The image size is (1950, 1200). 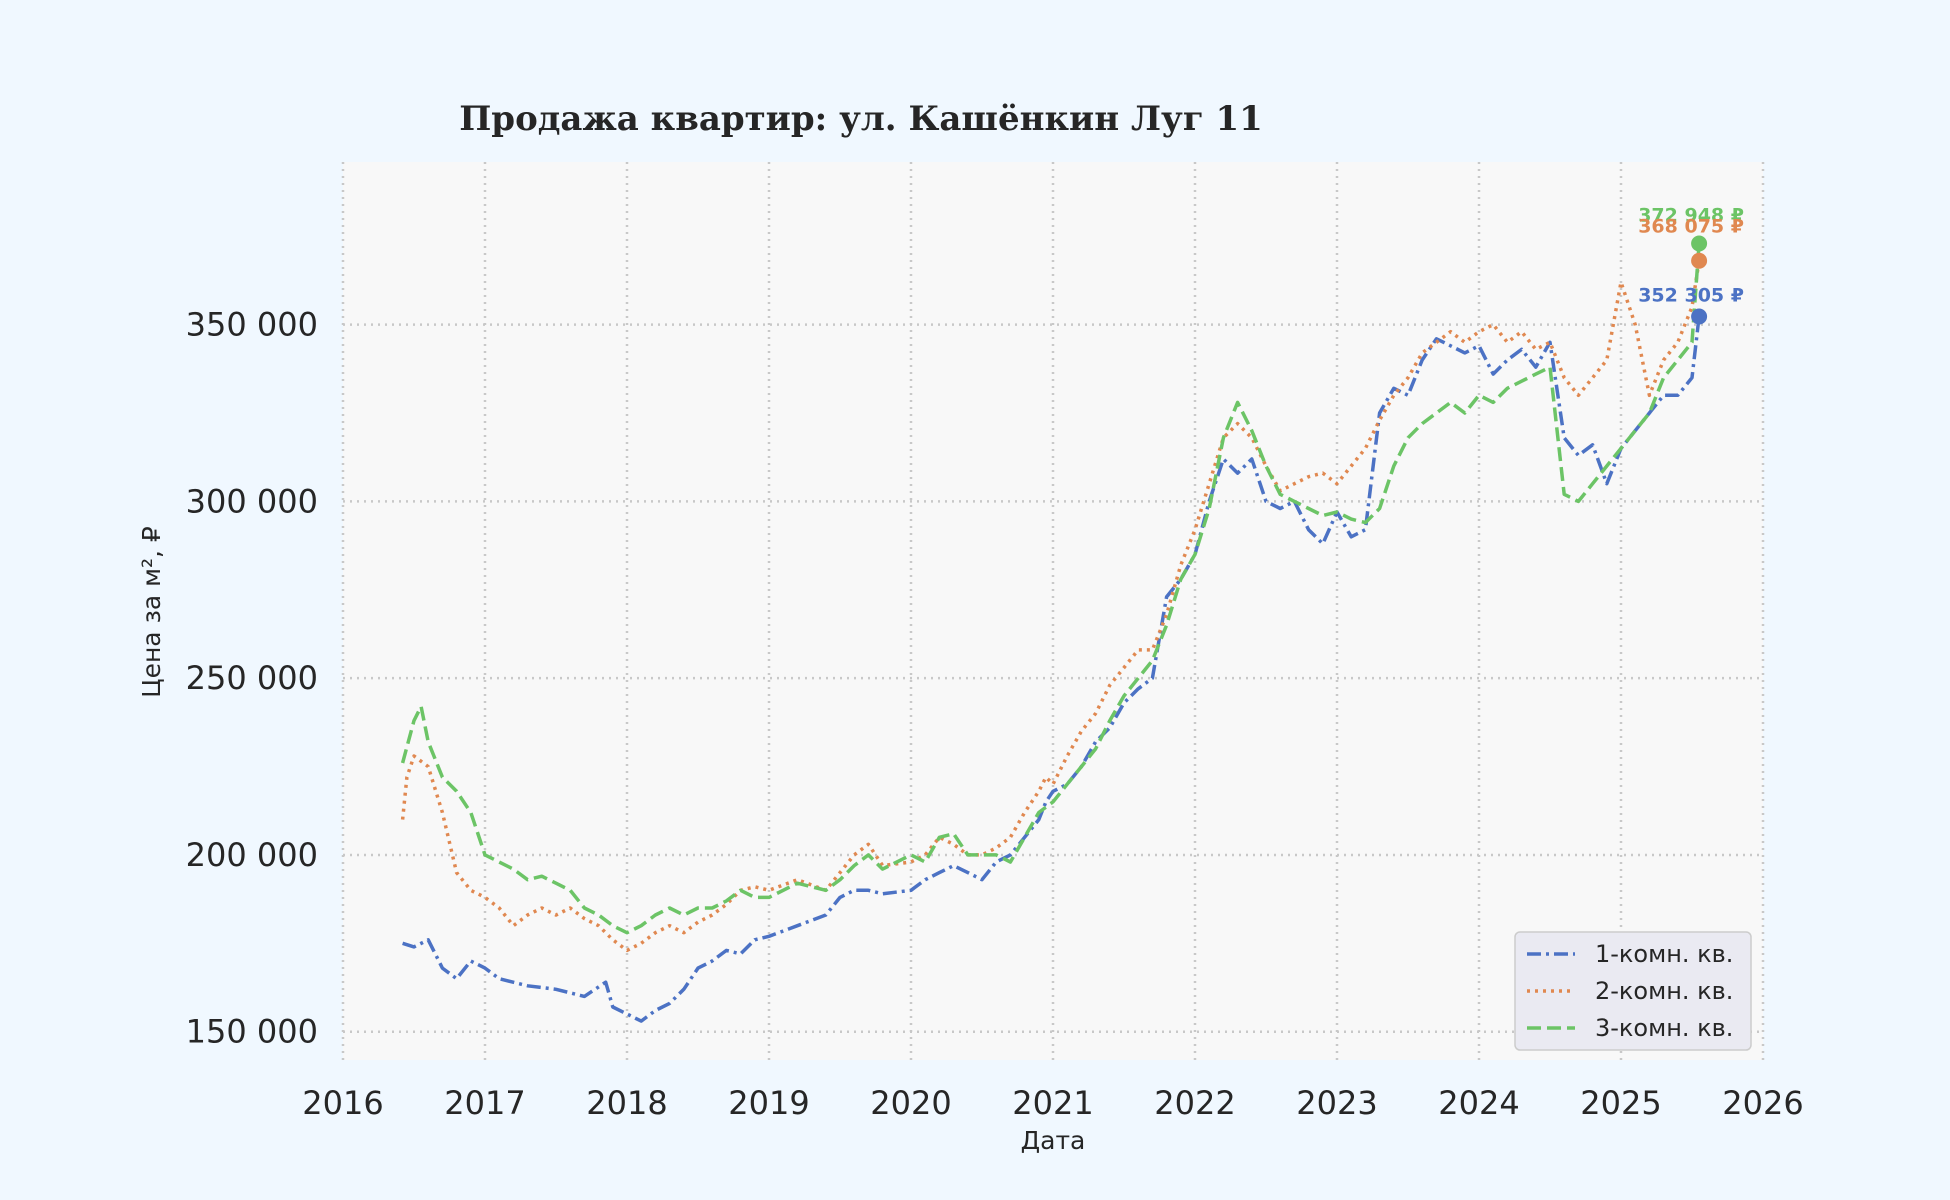 I want to click on end-value-label: 368 075 ₽, so click(x=1691, y=227).